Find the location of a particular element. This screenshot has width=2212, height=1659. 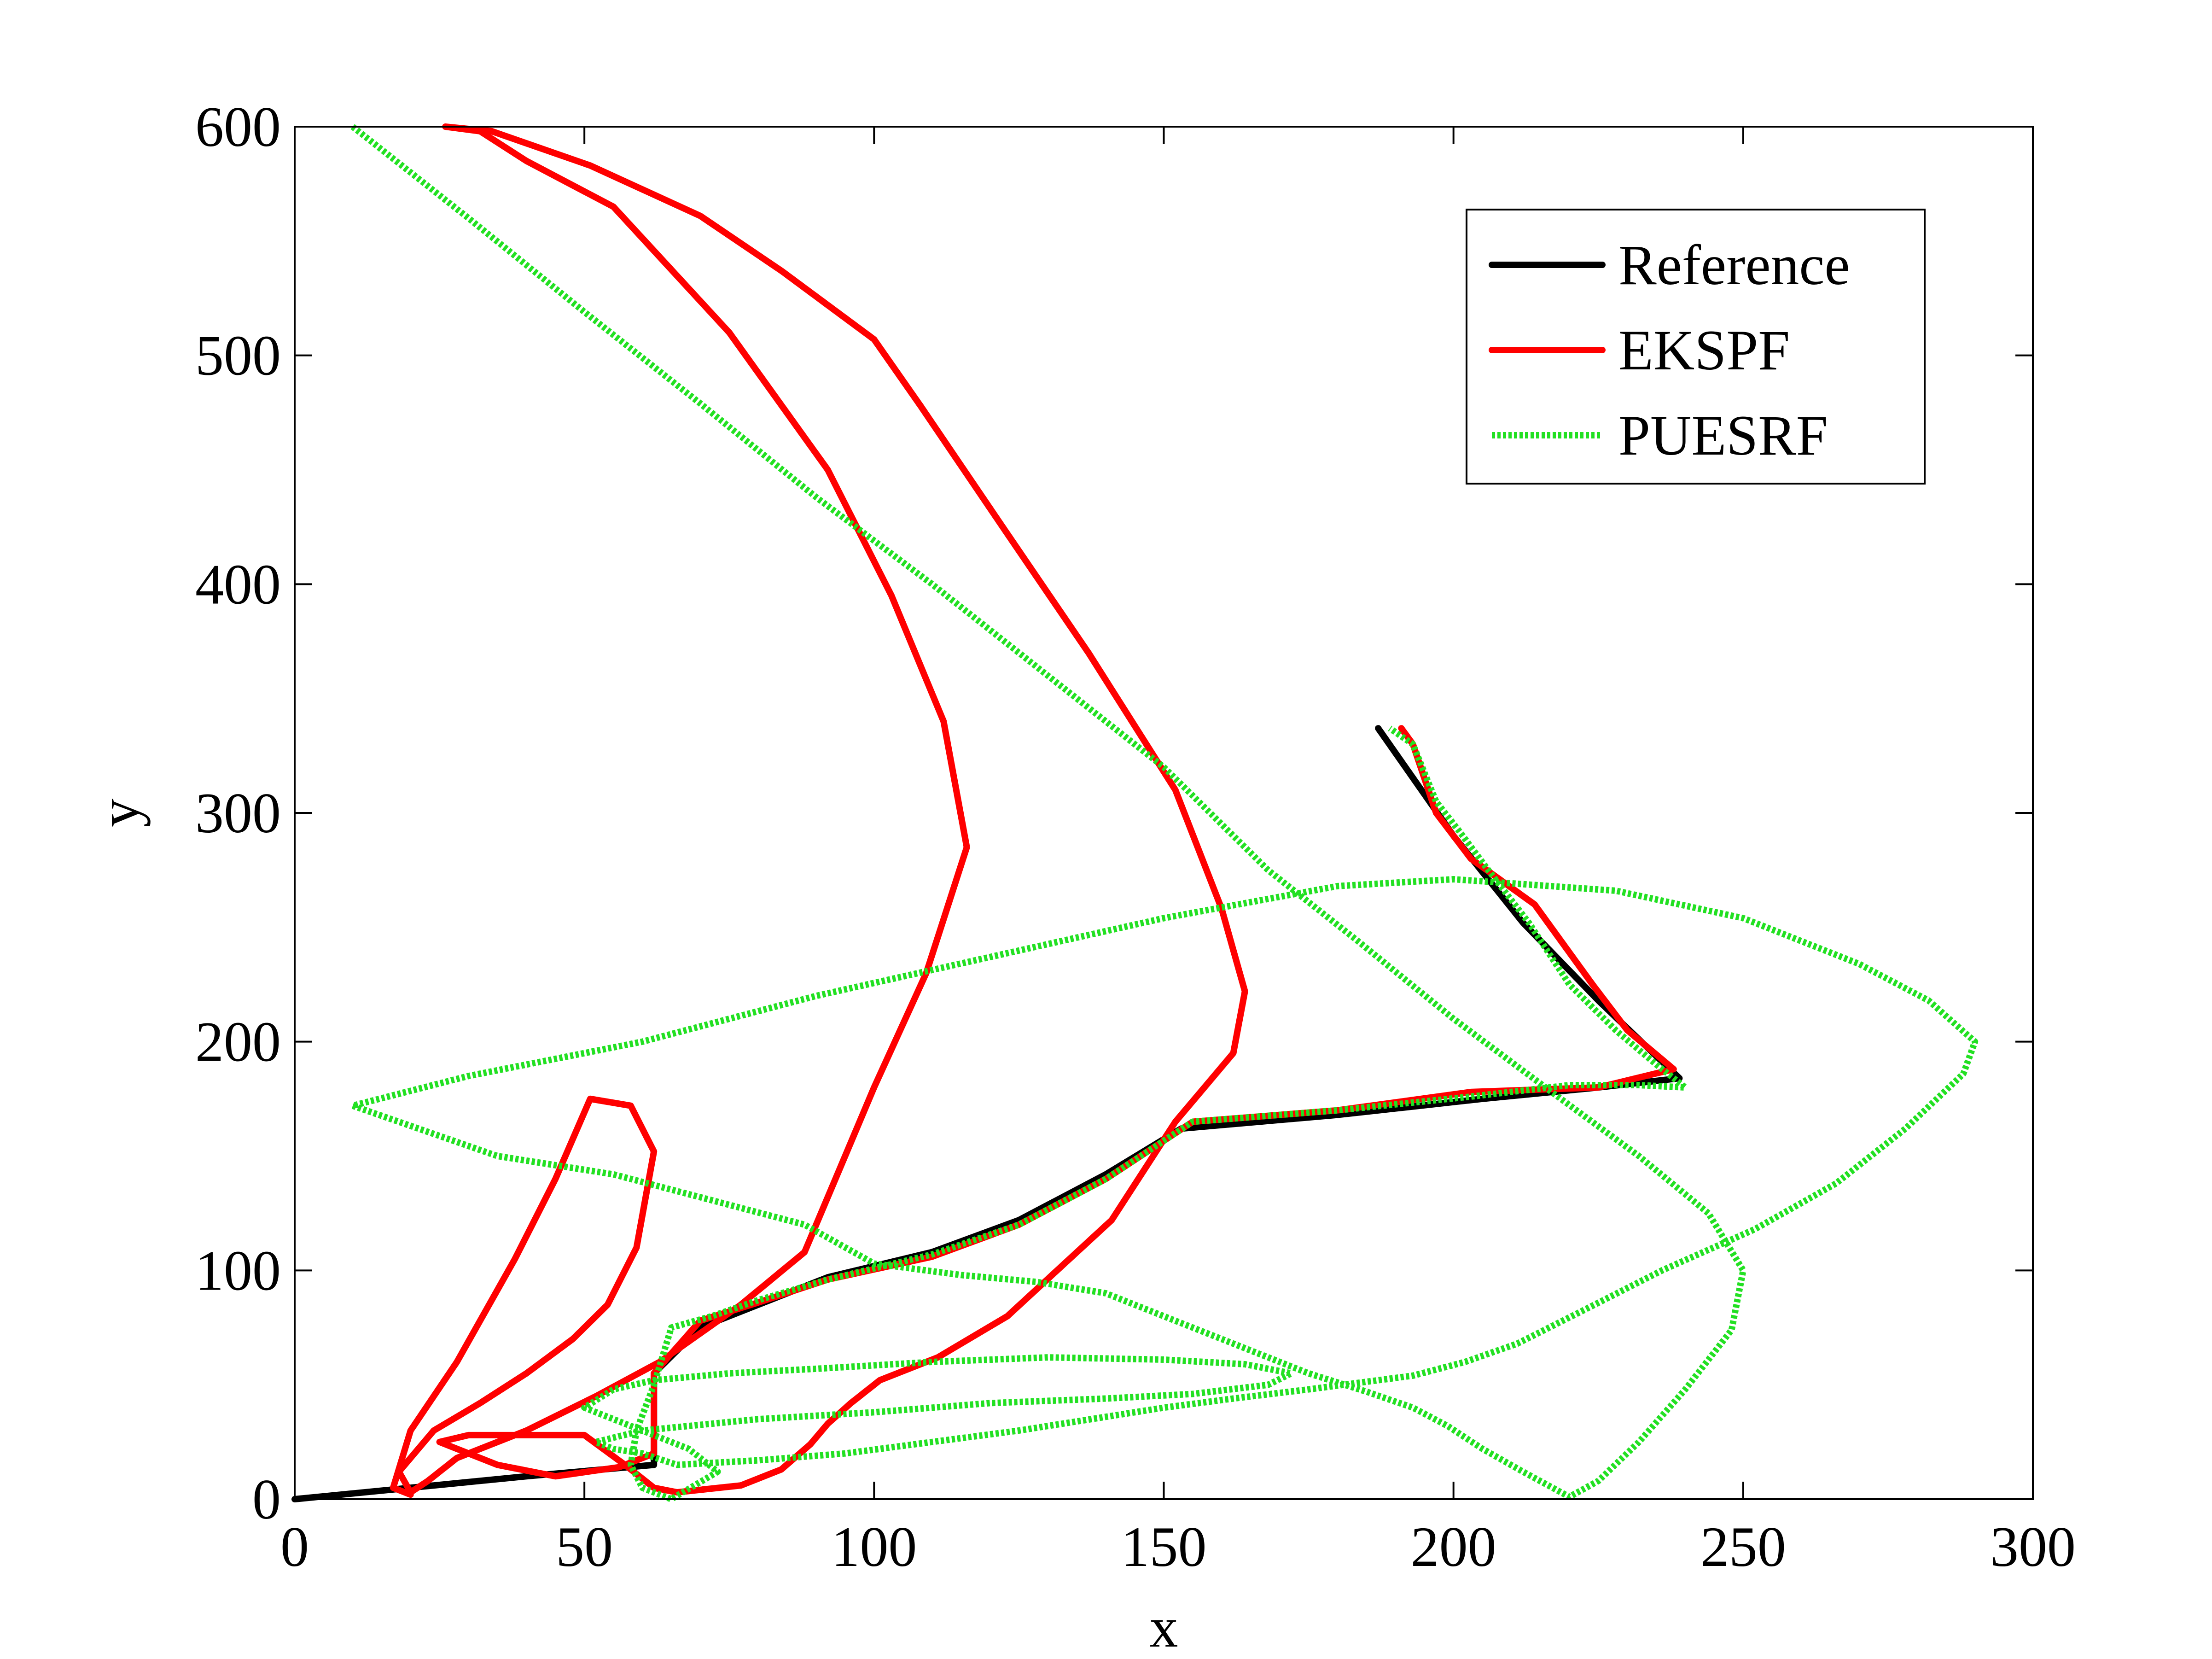

y-tick-label: 400 is located at coordinates (238, 584).